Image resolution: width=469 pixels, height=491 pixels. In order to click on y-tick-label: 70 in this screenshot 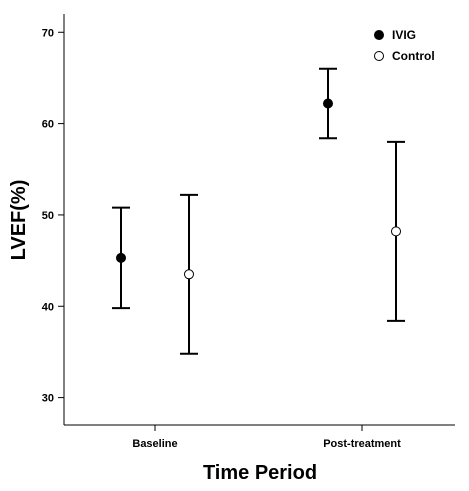, I will do `click(48, 33)`.